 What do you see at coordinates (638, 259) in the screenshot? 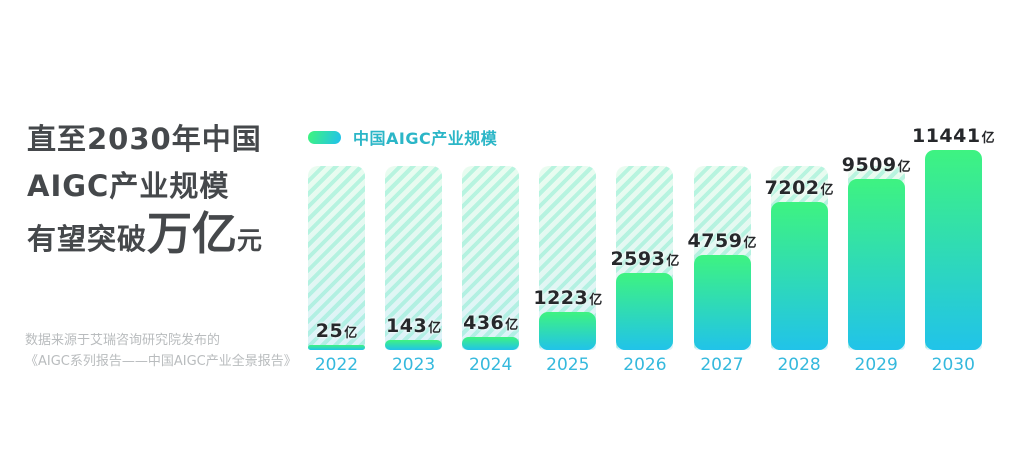
I see `value-number: 2593` at bounding box center [638, 259].